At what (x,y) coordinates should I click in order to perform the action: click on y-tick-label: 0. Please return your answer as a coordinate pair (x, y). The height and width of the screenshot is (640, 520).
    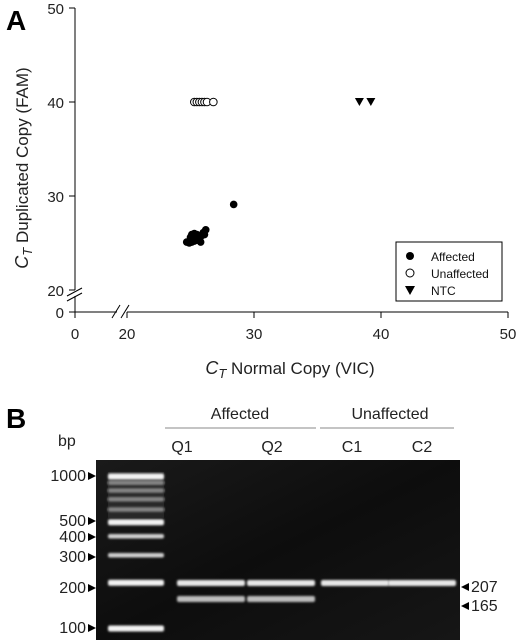
    Looking at the image, I should click on (60, 313).